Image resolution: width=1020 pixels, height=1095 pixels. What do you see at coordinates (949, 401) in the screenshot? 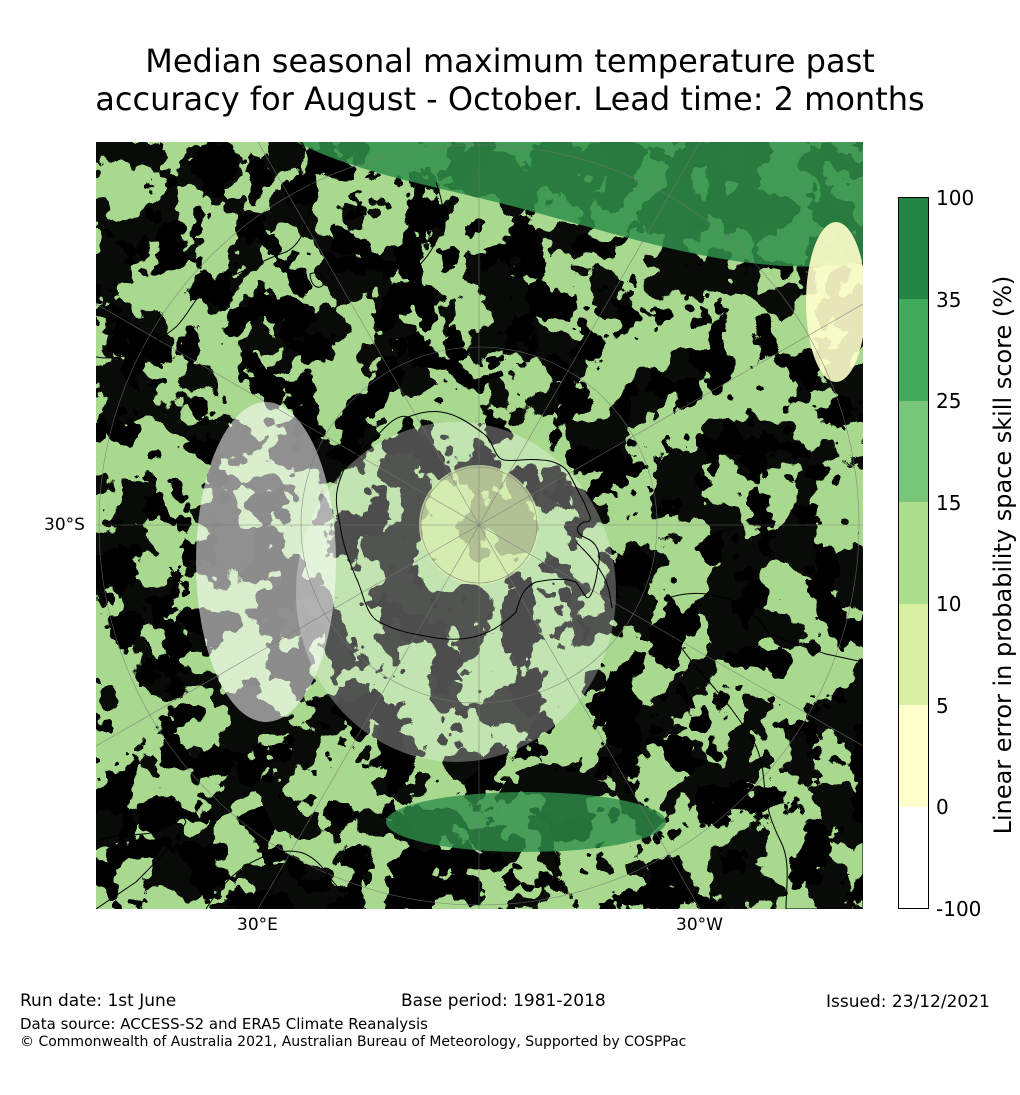
I see `colorbar-tick: 25` at bounding box center [949, 401].